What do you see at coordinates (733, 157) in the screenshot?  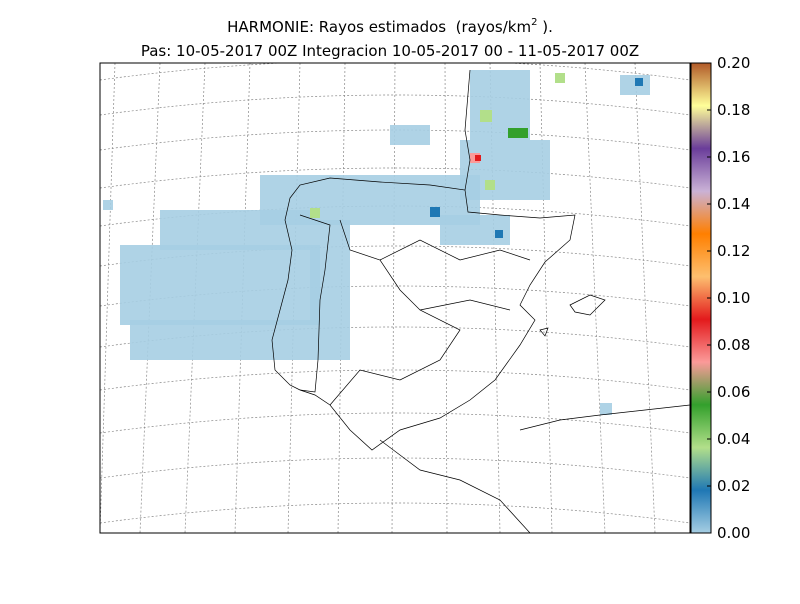 I see `colorbar-tick-label: 0.16` at bounding box center [733, 157].